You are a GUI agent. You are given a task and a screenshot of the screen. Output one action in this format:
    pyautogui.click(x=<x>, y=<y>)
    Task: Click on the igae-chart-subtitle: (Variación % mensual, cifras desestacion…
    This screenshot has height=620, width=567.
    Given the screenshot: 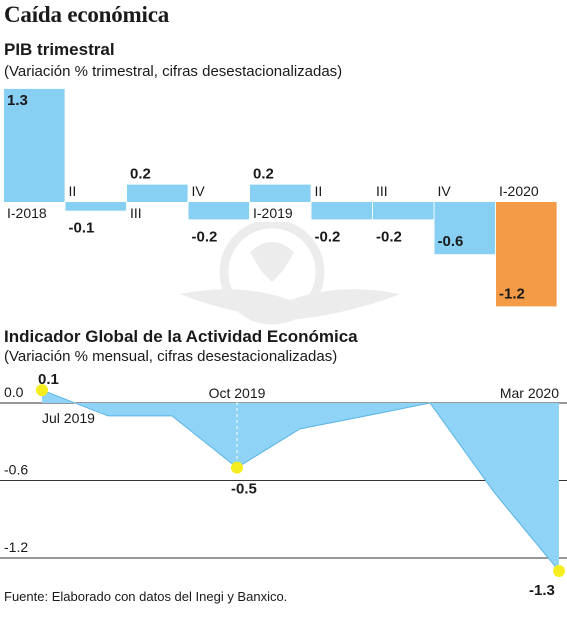 What is the action you would take?
    pyautogui.click(x=171, y=356)
    